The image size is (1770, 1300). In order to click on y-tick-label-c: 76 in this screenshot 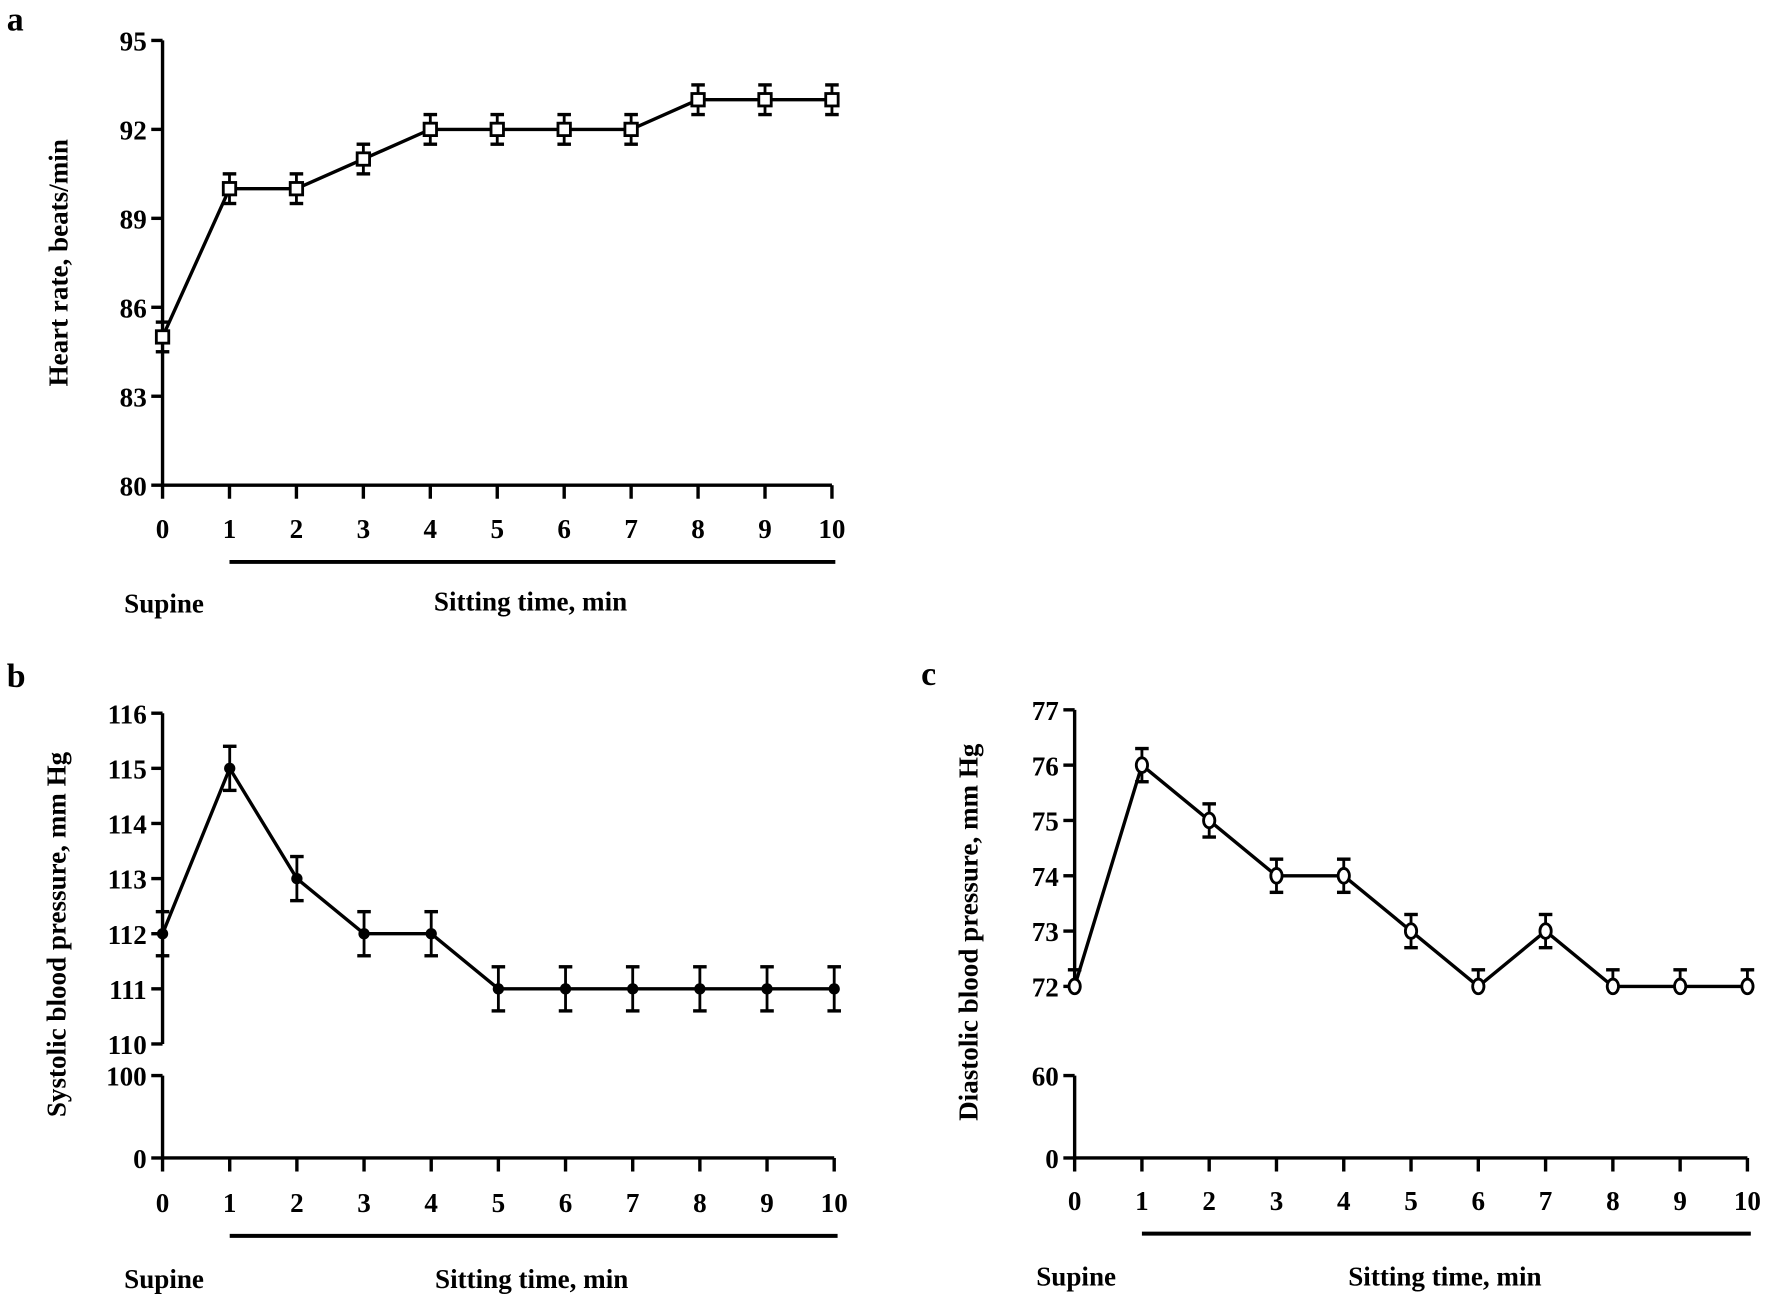, I will do `click(1045, 766)`.